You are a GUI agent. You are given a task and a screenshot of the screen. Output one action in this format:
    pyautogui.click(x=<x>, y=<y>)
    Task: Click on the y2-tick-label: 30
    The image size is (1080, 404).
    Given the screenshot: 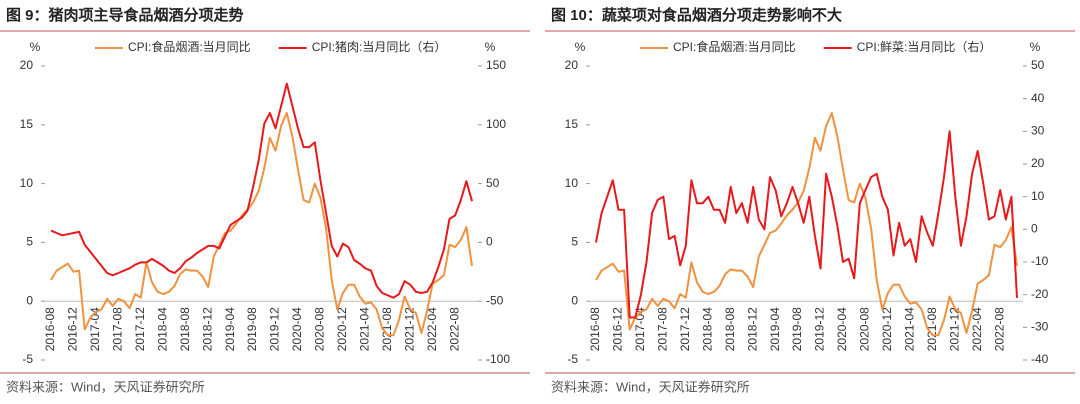 What is the action you would take?
    pyautogui.click(x=1038, y=131)
    